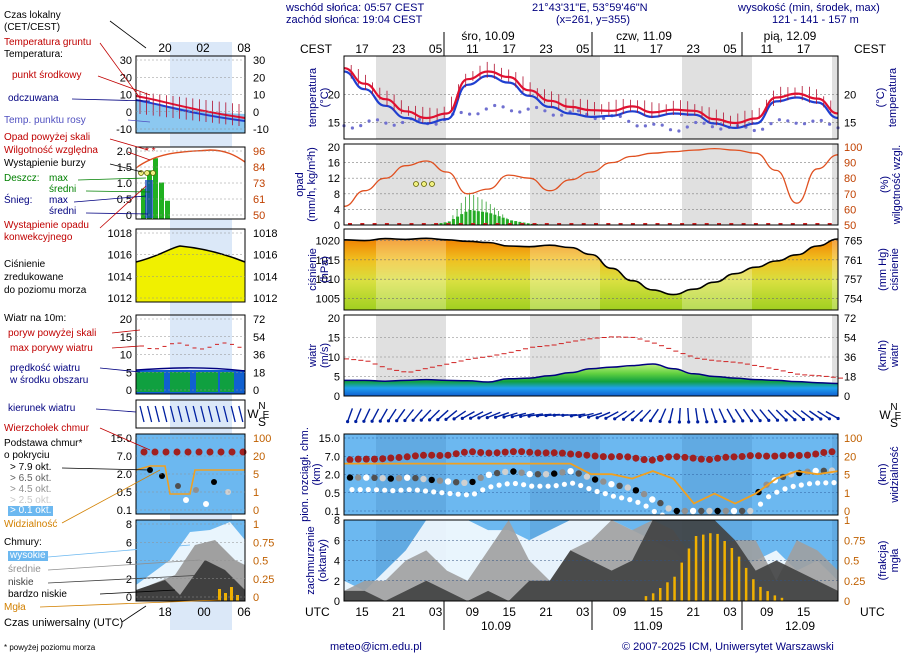  Describe the element at coordinates (31, 510) in the screenshot. I see `legend-okt-01: > 0.1 okt.` at that location.